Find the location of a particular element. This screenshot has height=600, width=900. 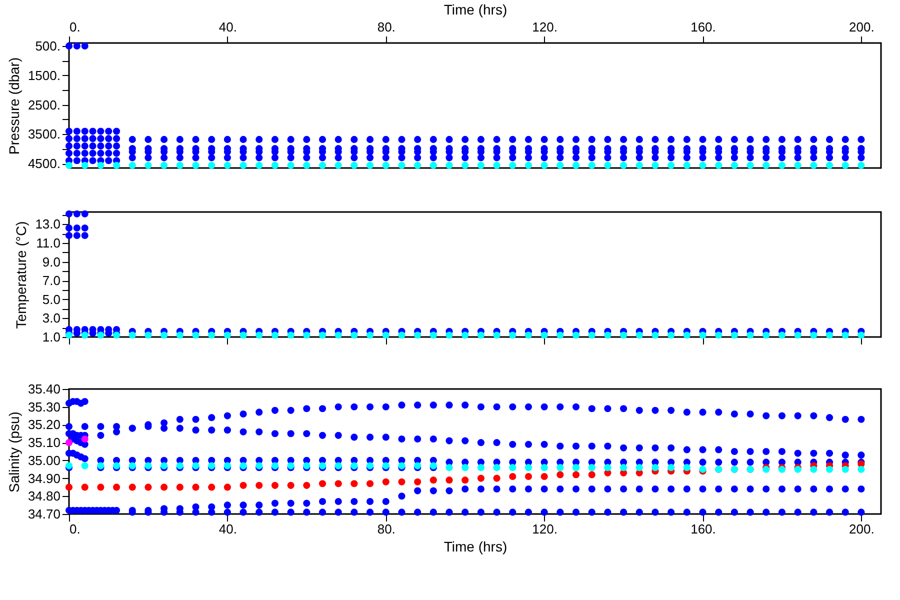

y-axis-title: Temperature (°C) is located at coordinates (21, 275).